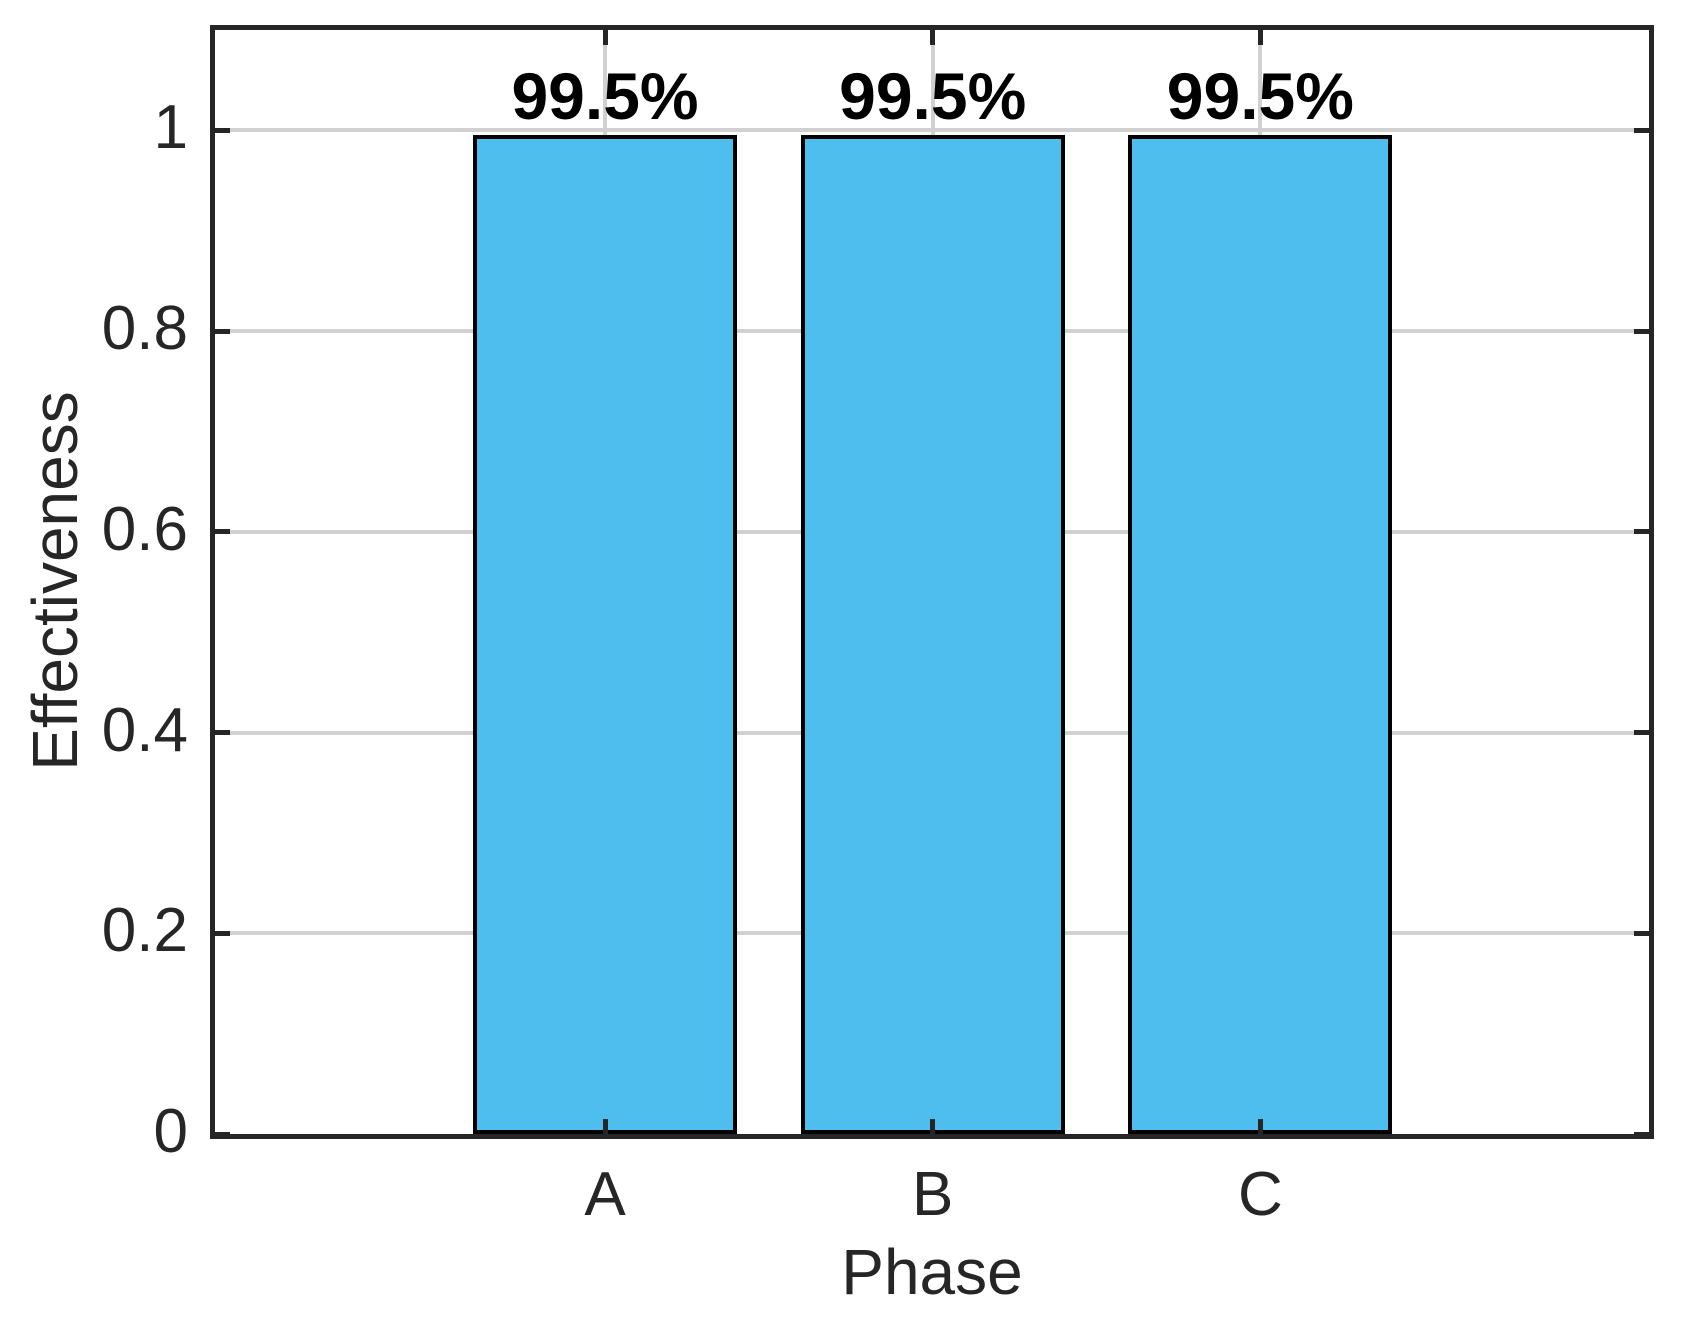 The height and width of the screenshot is (1319, 1689). Describe the element at coordinates (1260, 634) in the screenshot. I see `bar-c` at that location.